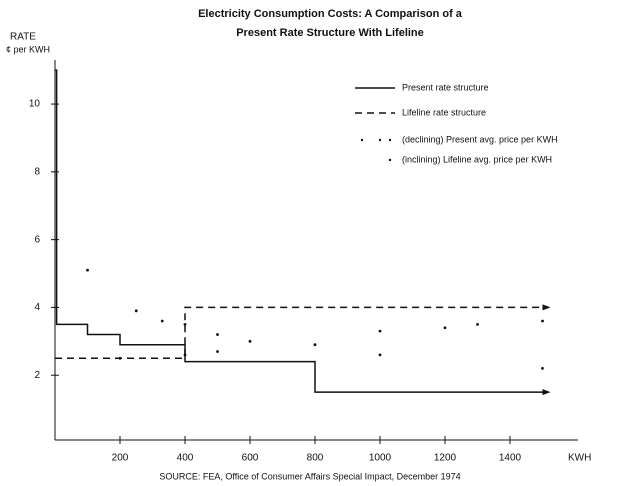 Image resolution: width=625 pixels, height=486 pixels. What do you see at coordinates (477, 159) in the screenshot?
I see `legend-label: (inclining) Lifeline avg. price per KWH` at bounding box center [477, 159].